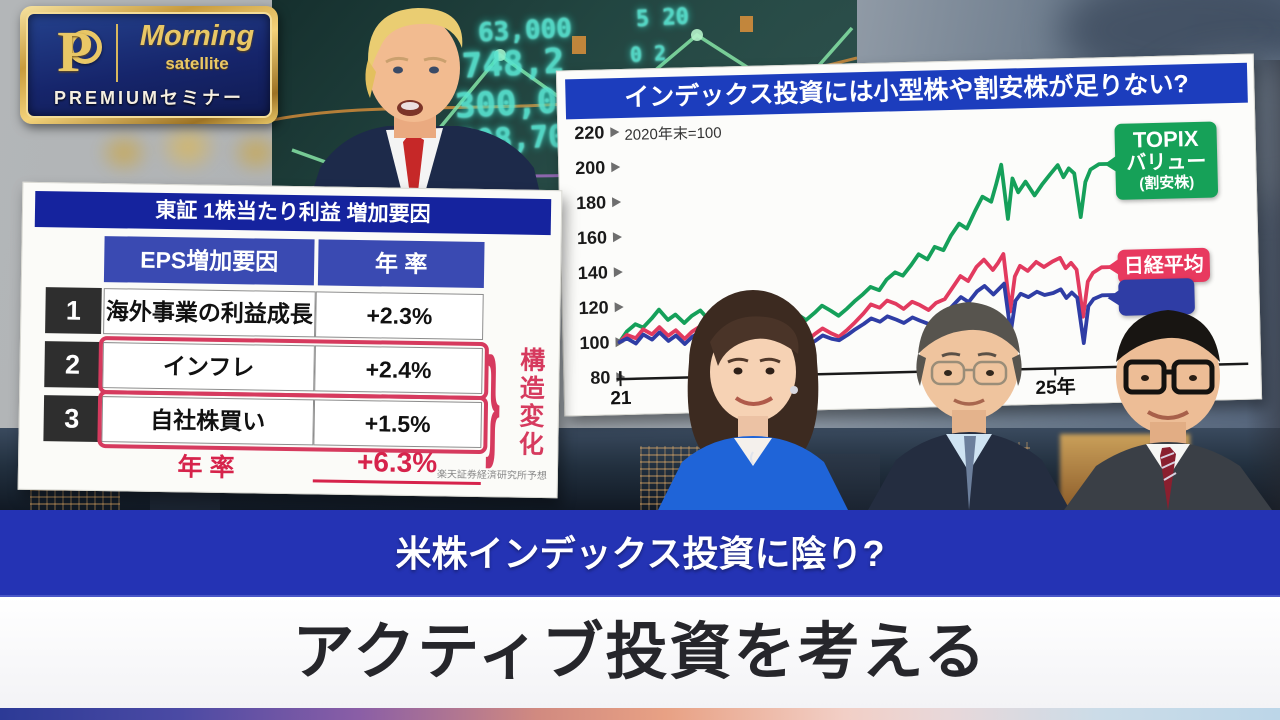 The image size is (1280, 720). Describe the element at coordinates (592, 237) in the screenshot. I see `y-tick-label: 160` at that location.